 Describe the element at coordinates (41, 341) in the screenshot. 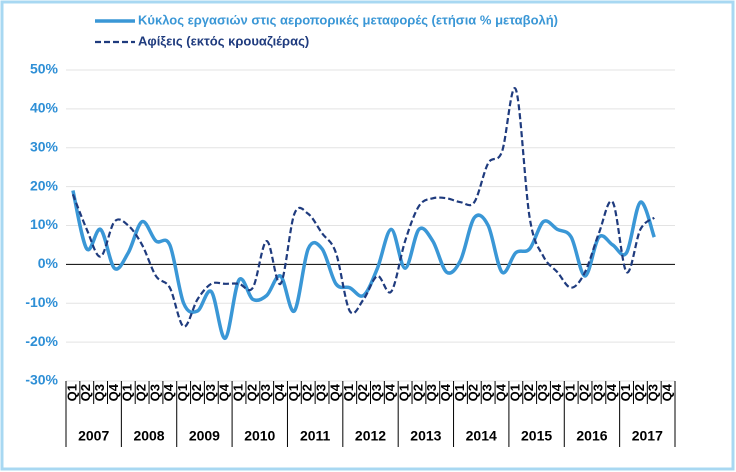

I see `y-tick-label: -20%` at that location.